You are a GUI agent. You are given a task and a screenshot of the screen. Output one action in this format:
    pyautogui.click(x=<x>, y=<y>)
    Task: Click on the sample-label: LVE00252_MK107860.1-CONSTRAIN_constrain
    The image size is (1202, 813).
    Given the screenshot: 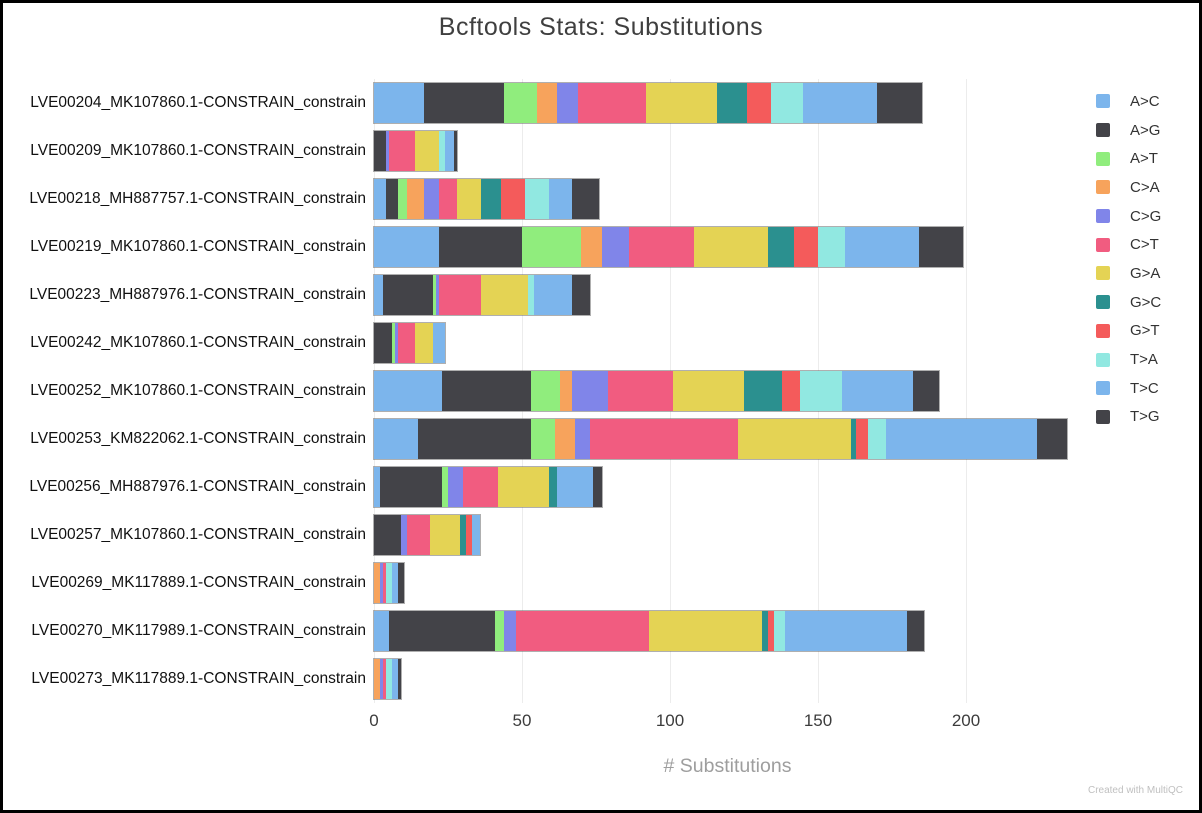 What is the action you would take?
    pyautogui.click(x=198, y=390)
    